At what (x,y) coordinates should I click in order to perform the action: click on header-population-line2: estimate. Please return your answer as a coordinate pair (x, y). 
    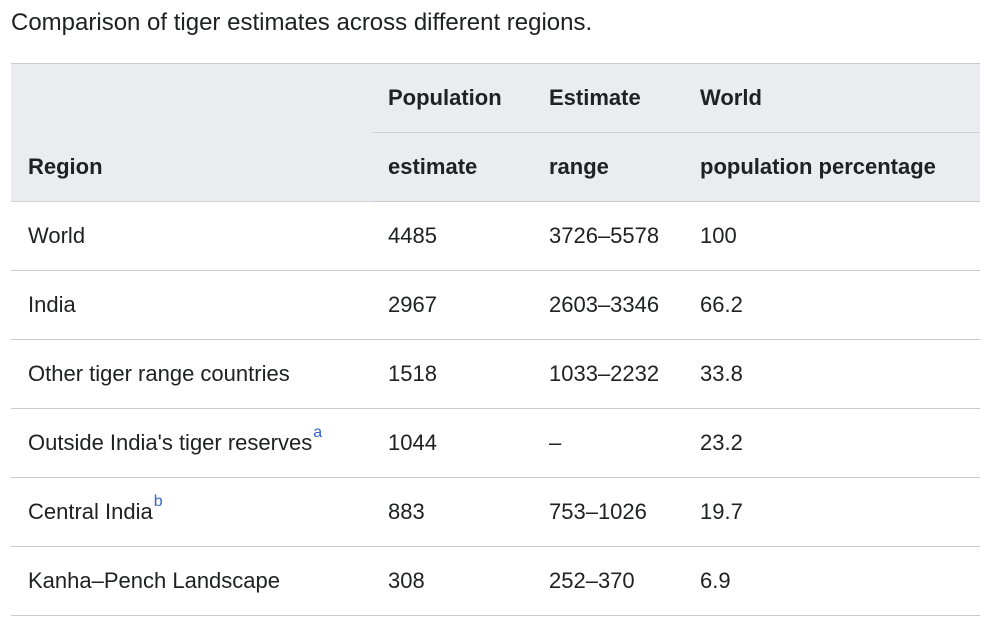
    Looking at the image, I should click on (452, 167).